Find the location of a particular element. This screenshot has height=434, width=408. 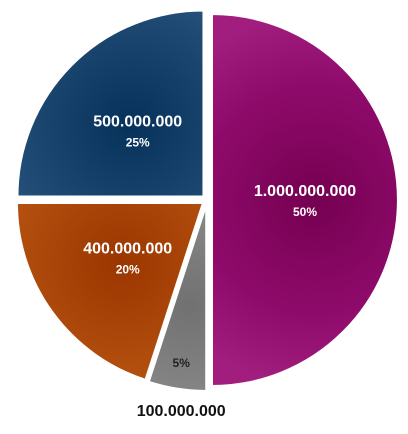

slice-percent-label-0: 50% is located at coordinates (305, 212).